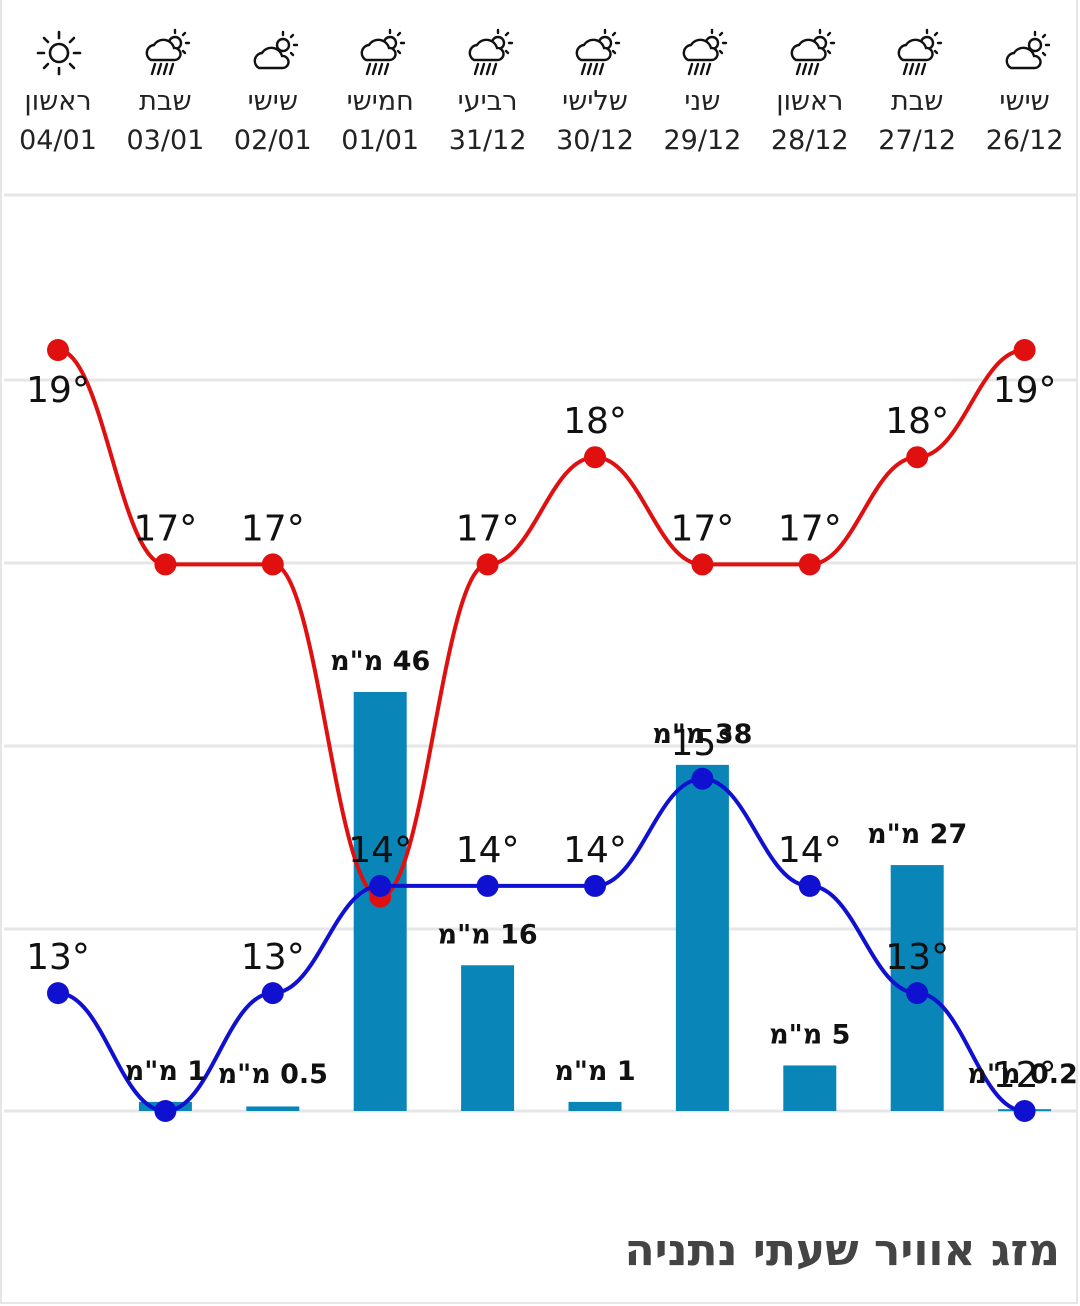 Image resolution: width=1080 pixels, height=1306 pixels. Describe the element at coordinates (917, 834) in the screenshot. I see `precipitation-label: 27 מ"מ` at that location.